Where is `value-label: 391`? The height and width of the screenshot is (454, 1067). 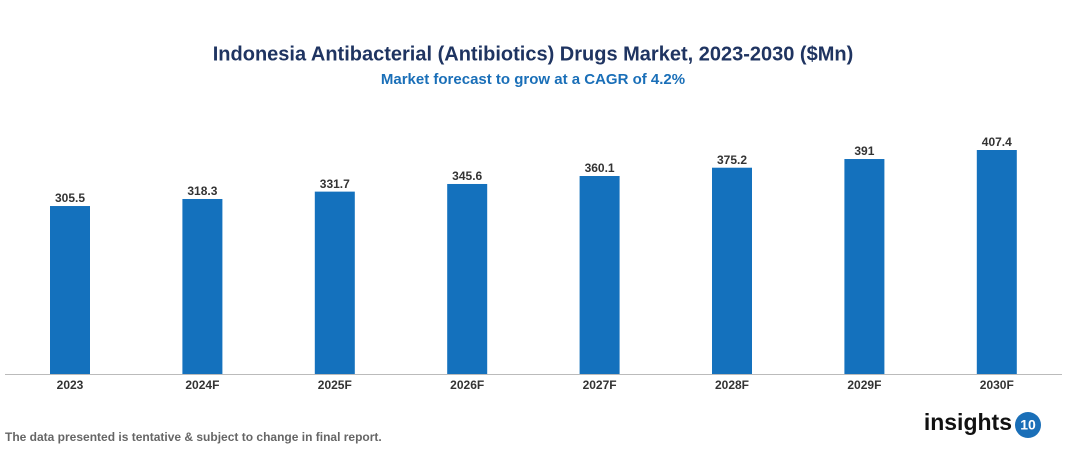 value-label: 391 is located at coordinates (864, 151).